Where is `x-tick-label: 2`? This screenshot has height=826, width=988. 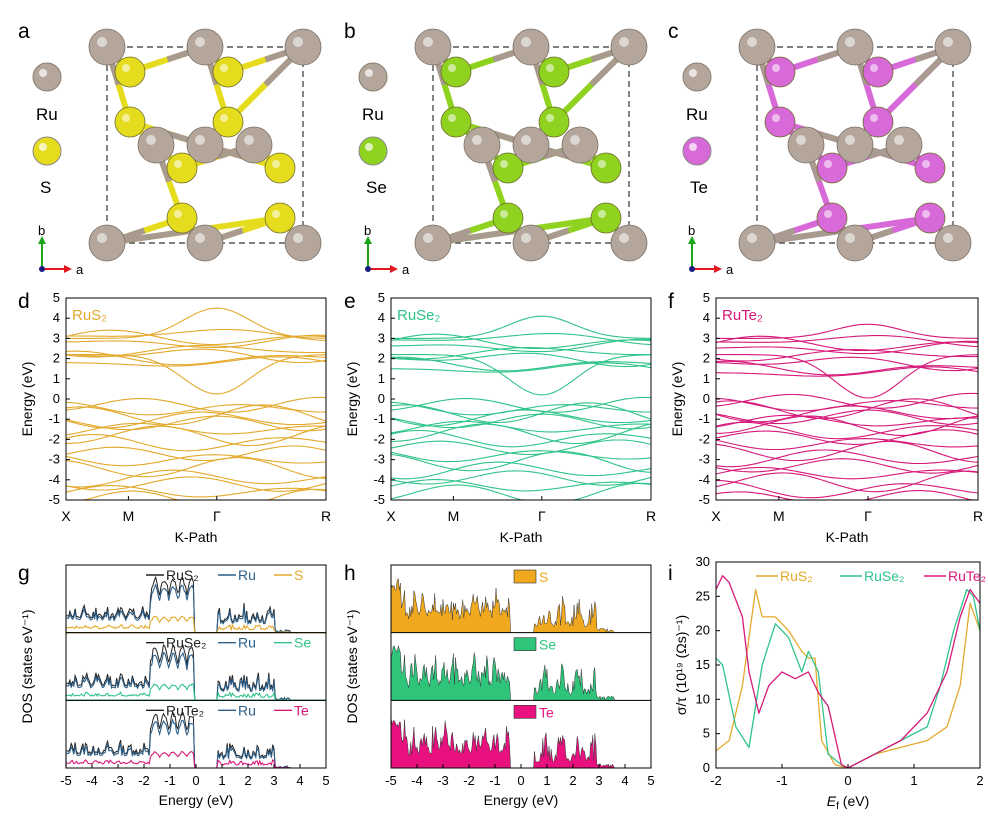
x-tick-label: 2 is located at coordinates (247, 780).